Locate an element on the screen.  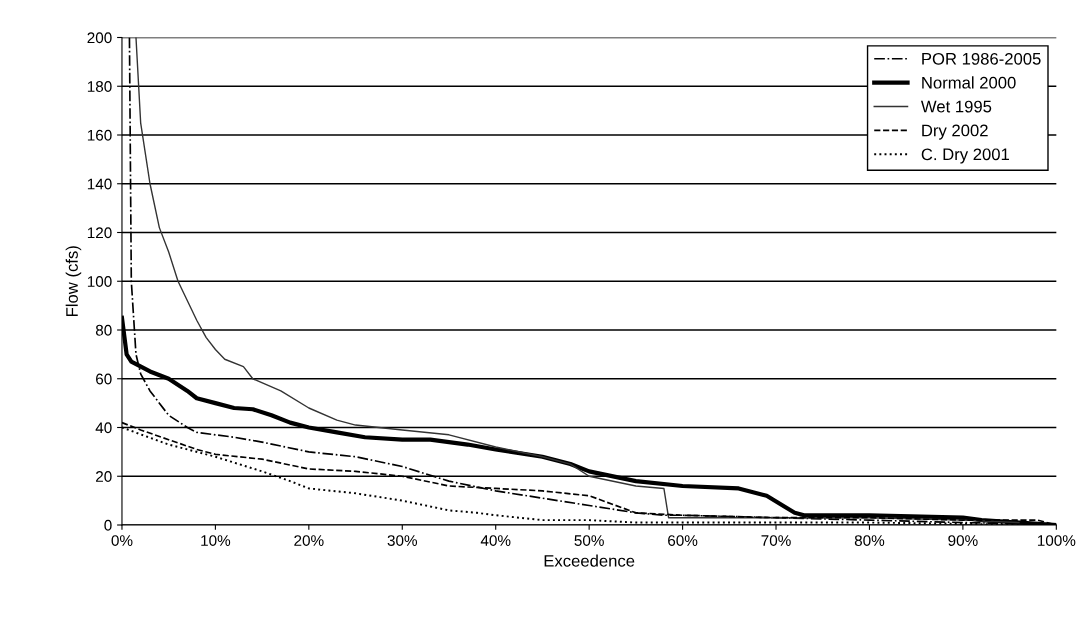
x-tick-label: 60% is located at coordinates (683, 540).